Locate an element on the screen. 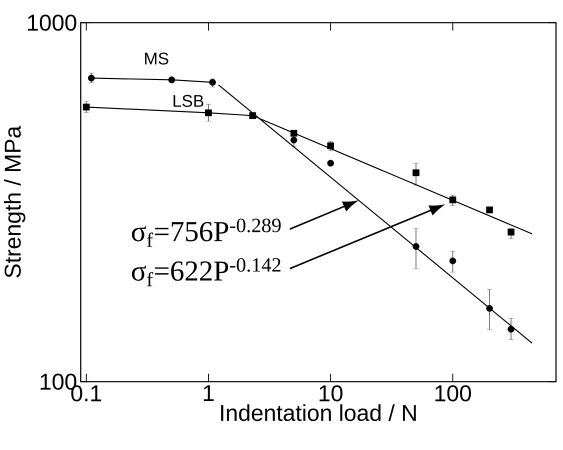 Image resolution: width=563 pixels, height=450 pixels. y-tick-label: 1000 is located at coordinates (52, 22).